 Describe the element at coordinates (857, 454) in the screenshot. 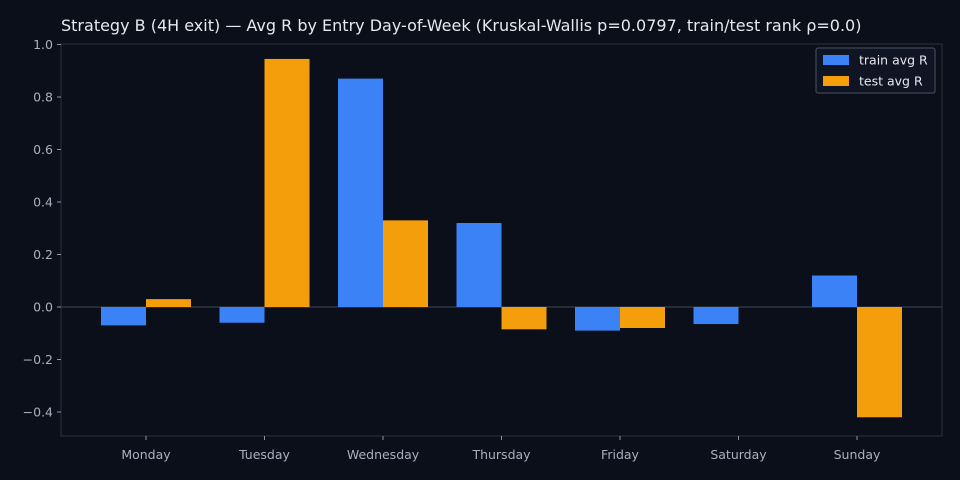

I see `x-tick-label-sunday: Sunday` at that location.